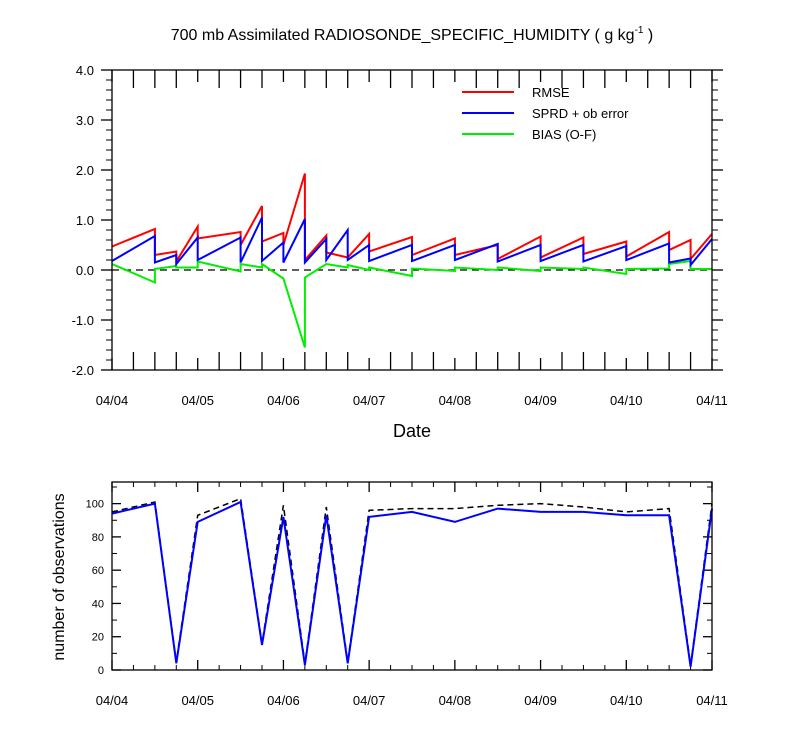 The width and height of the screenshot is (800, 750). Describe the element at coordinates (712, 400) in the screenshot. I see `top-x-tick-label: 04/11` at that location.